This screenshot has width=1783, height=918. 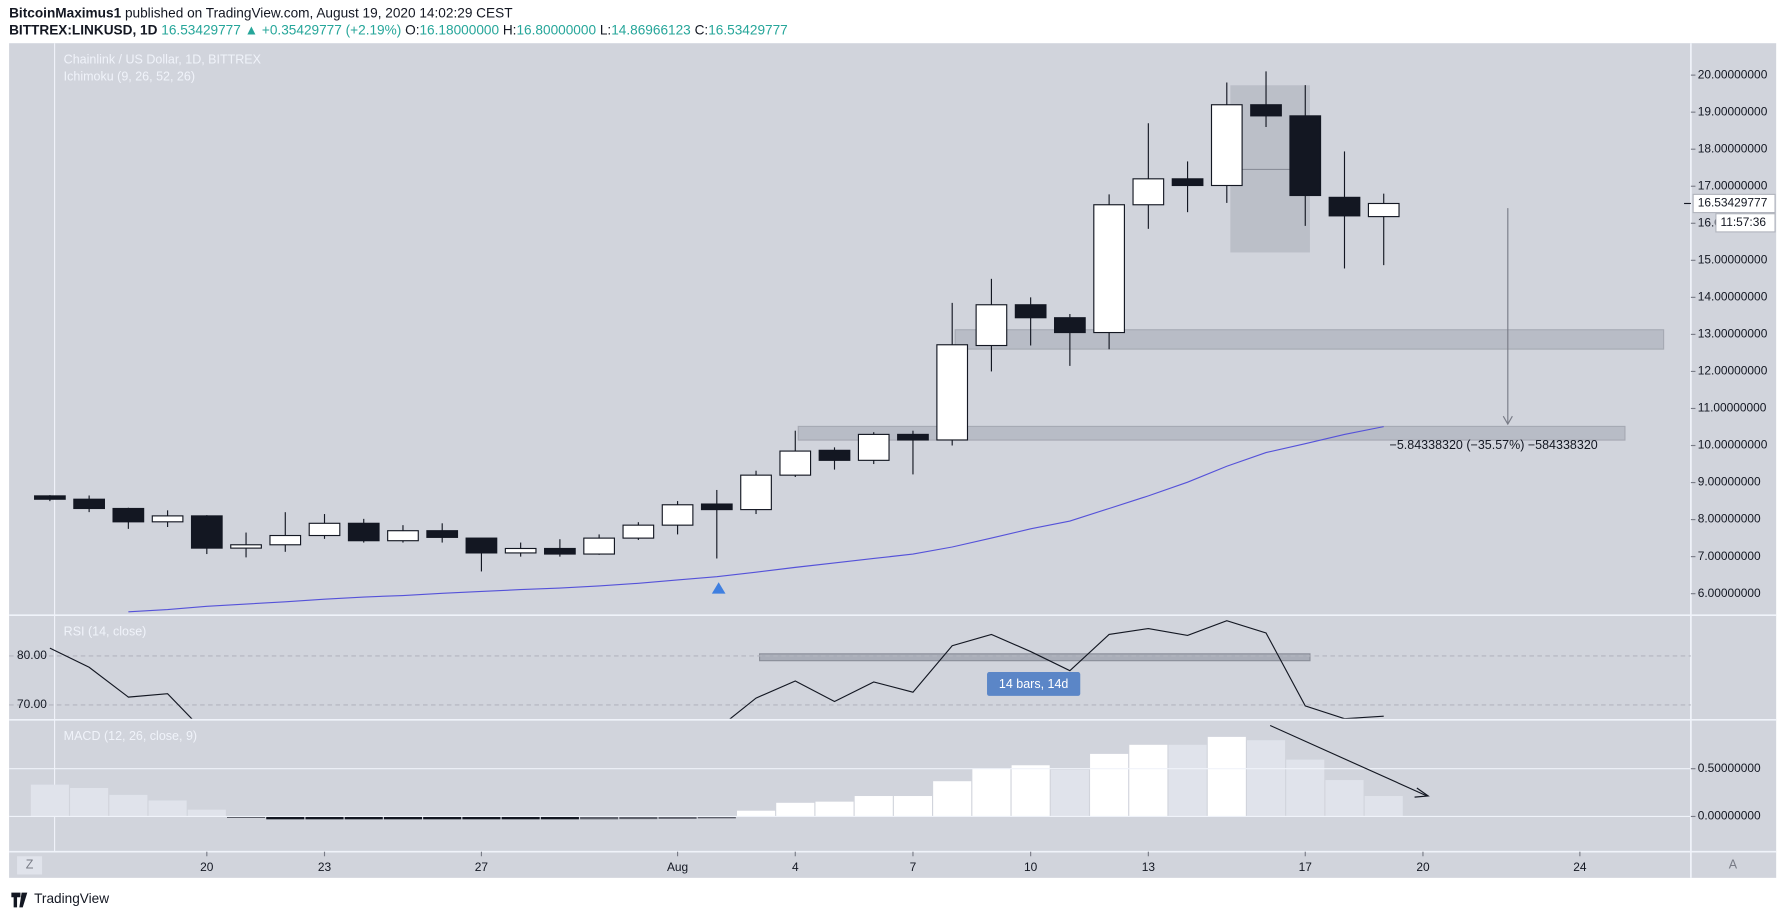 What do you see at coordinates (1729, 482) in the screenshot?
I see `y-tick-label: 9.00000000` at bounding box center [1729, 482].